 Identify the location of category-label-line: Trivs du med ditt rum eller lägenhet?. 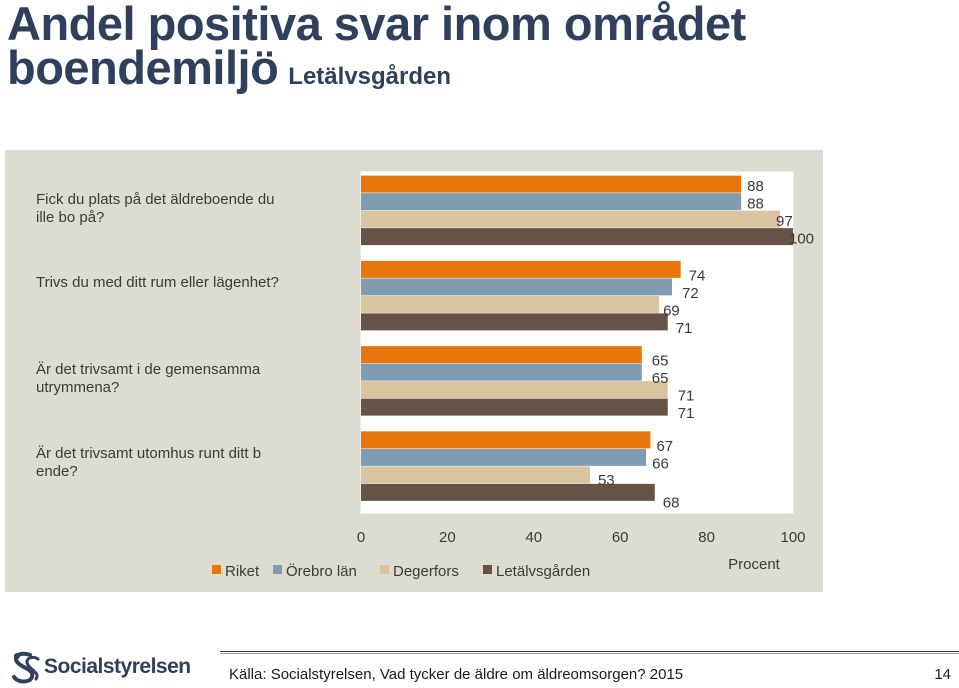
(157, 282).